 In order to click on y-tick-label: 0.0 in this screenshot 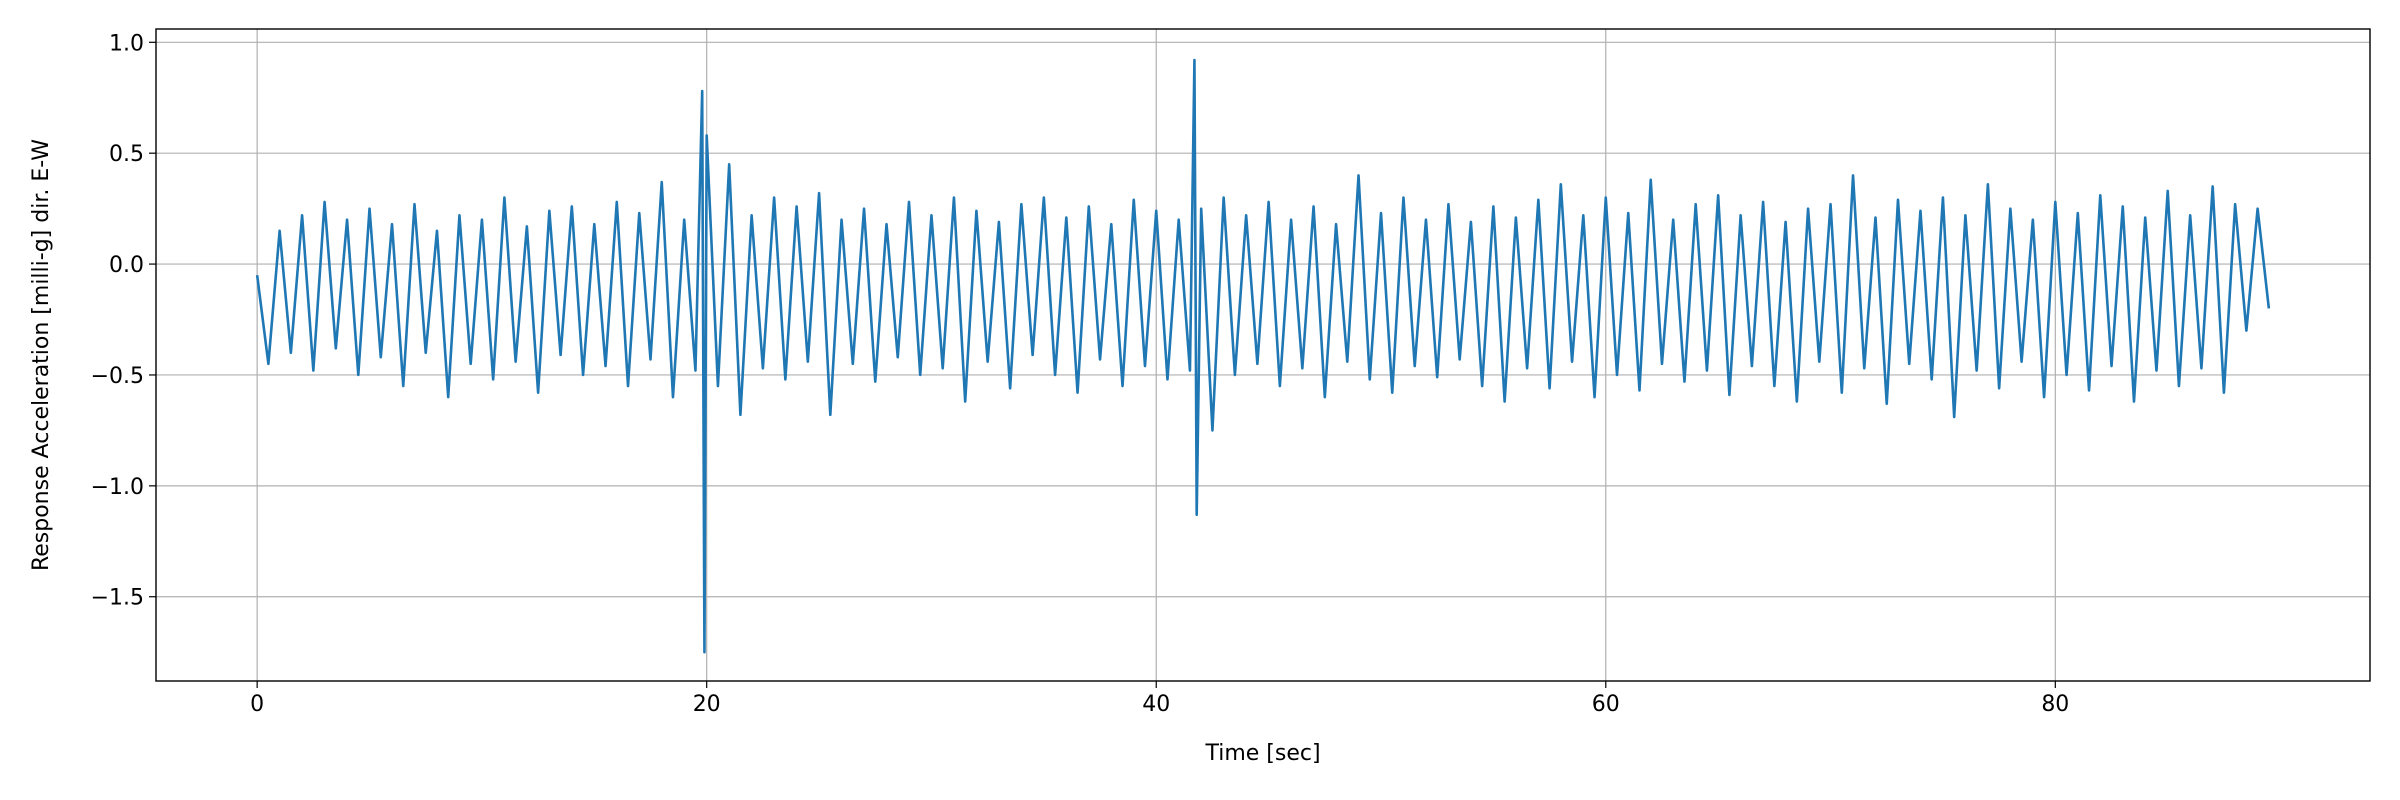, I will do `click(126, 265)`.